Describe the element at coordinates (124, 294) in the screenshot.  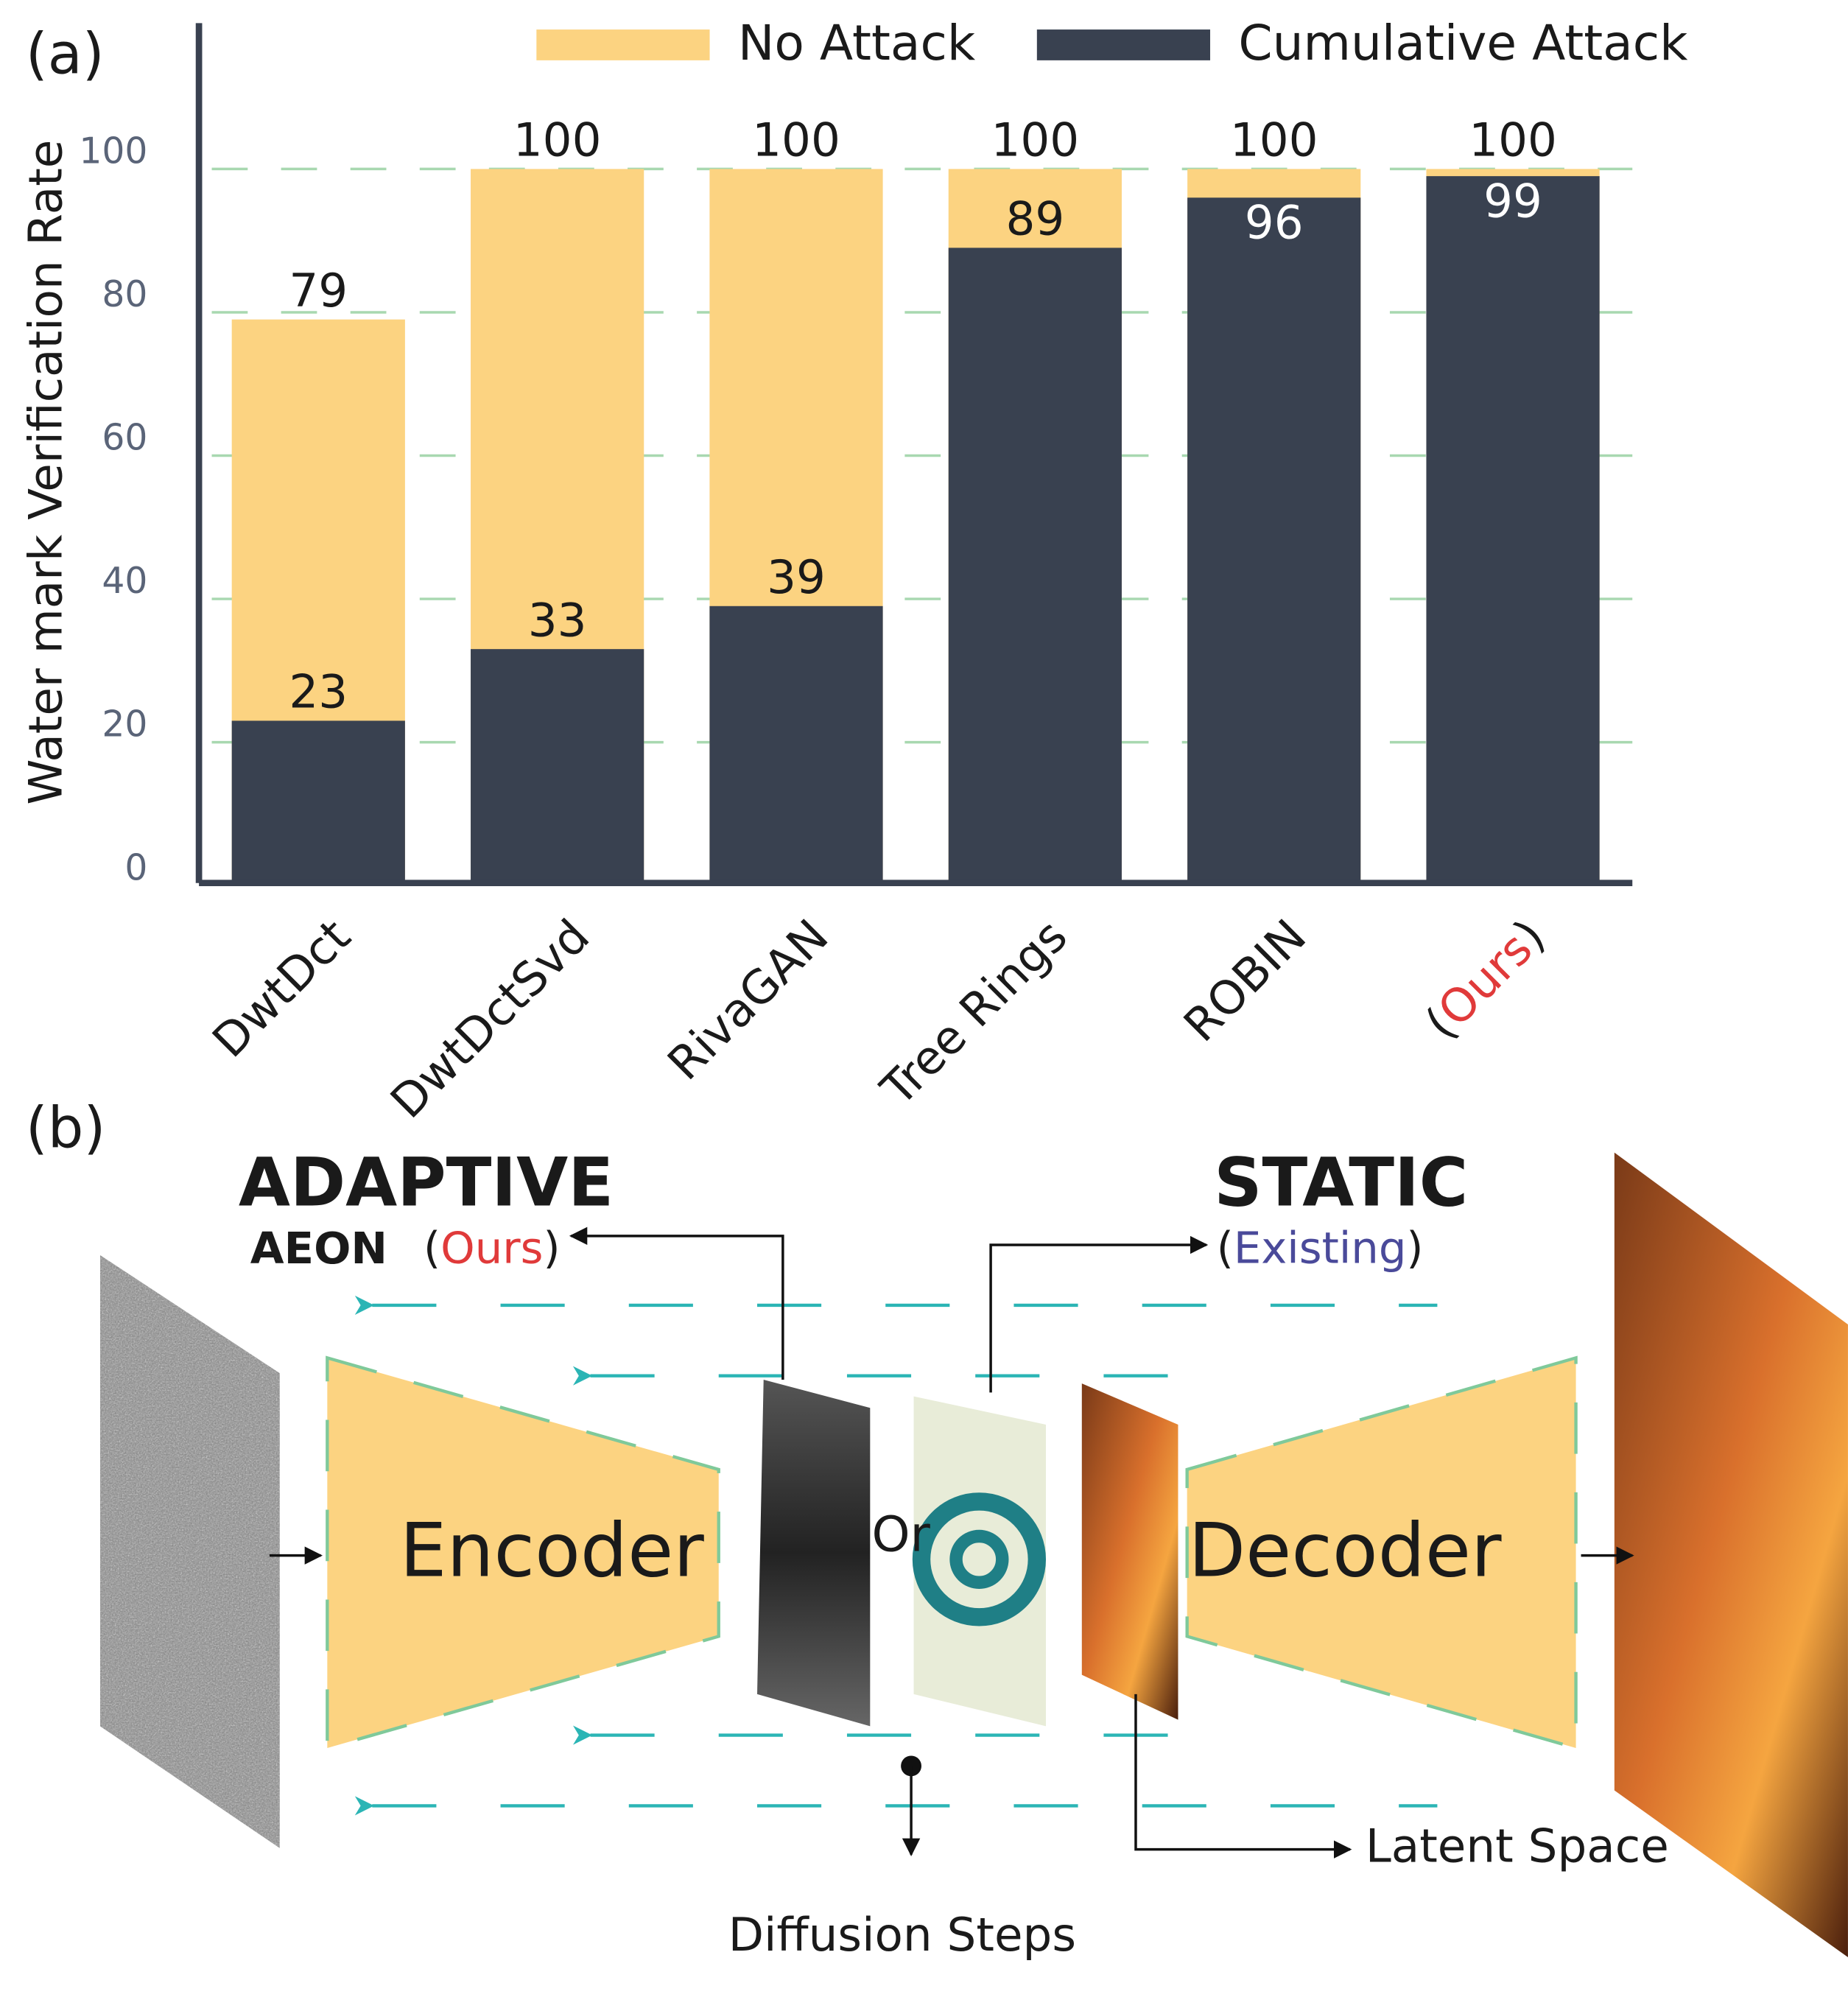
I see `y-tick-label: 80` at that location.